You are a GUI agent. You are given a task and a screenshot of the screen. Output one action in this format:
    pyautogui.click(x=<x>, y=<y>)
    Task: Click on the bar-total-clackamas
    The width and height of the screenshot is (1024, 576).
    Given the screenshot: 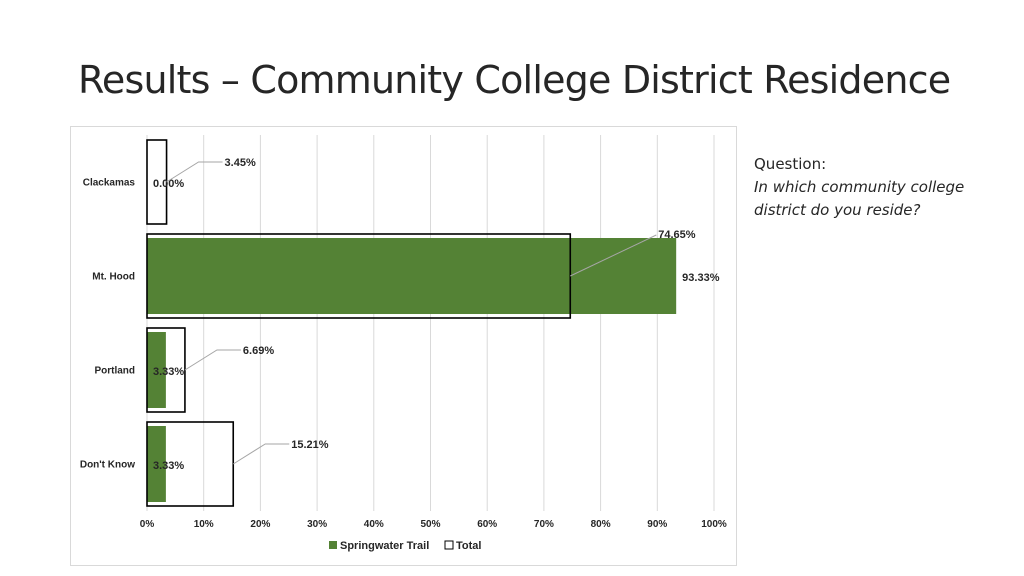 What is the action you would take?
    pyautogui.click(x=157, y=182)
    